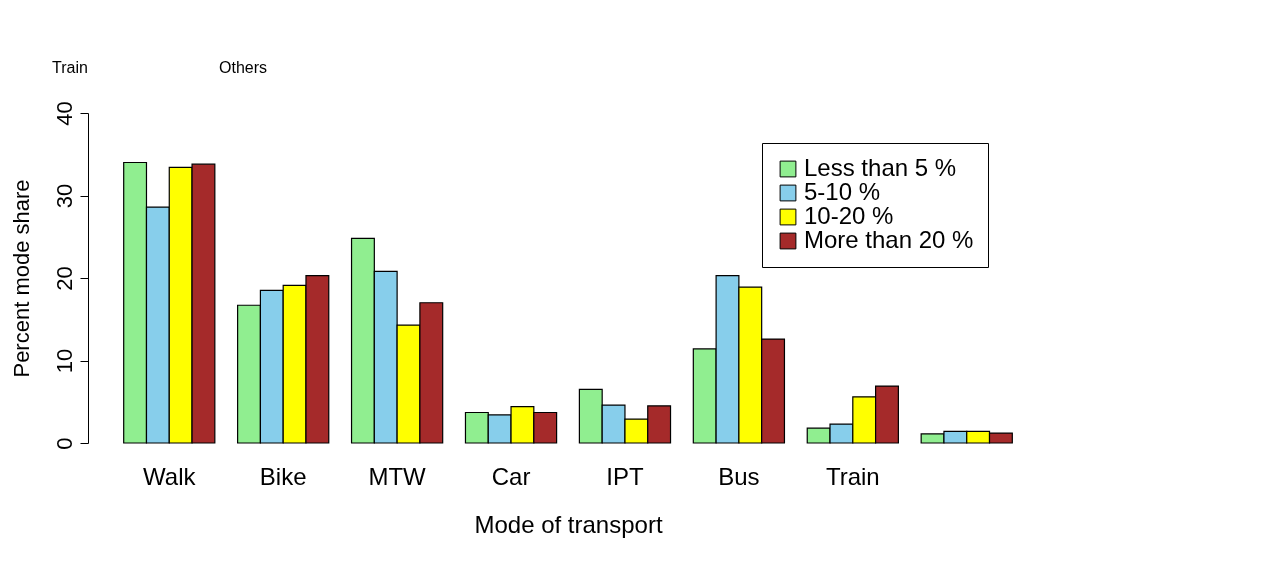 The height and width of the screenshot is (576, 1268). What do you see at coordinates (64, 196) in the screenshot?
I see `y-tick-label: 30` at bounding box center [64, 196].